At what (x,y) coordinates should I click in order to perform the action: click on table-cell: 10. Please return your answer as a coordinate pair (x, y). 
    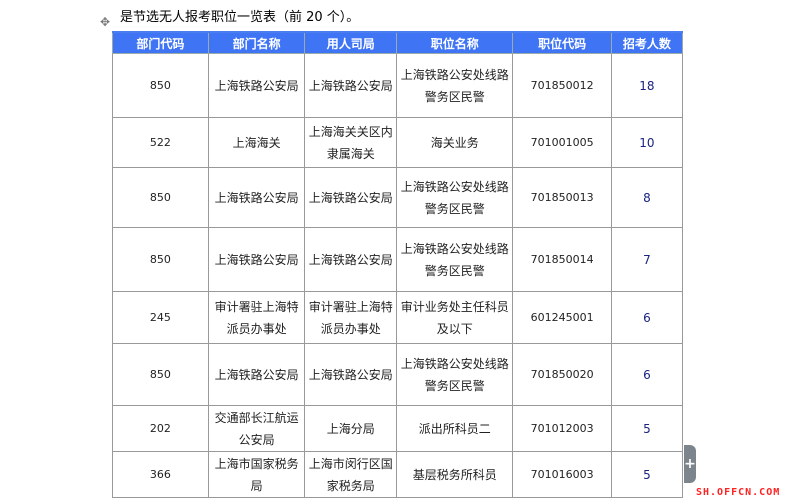
    Looking at the image, I should click on (647, 142).